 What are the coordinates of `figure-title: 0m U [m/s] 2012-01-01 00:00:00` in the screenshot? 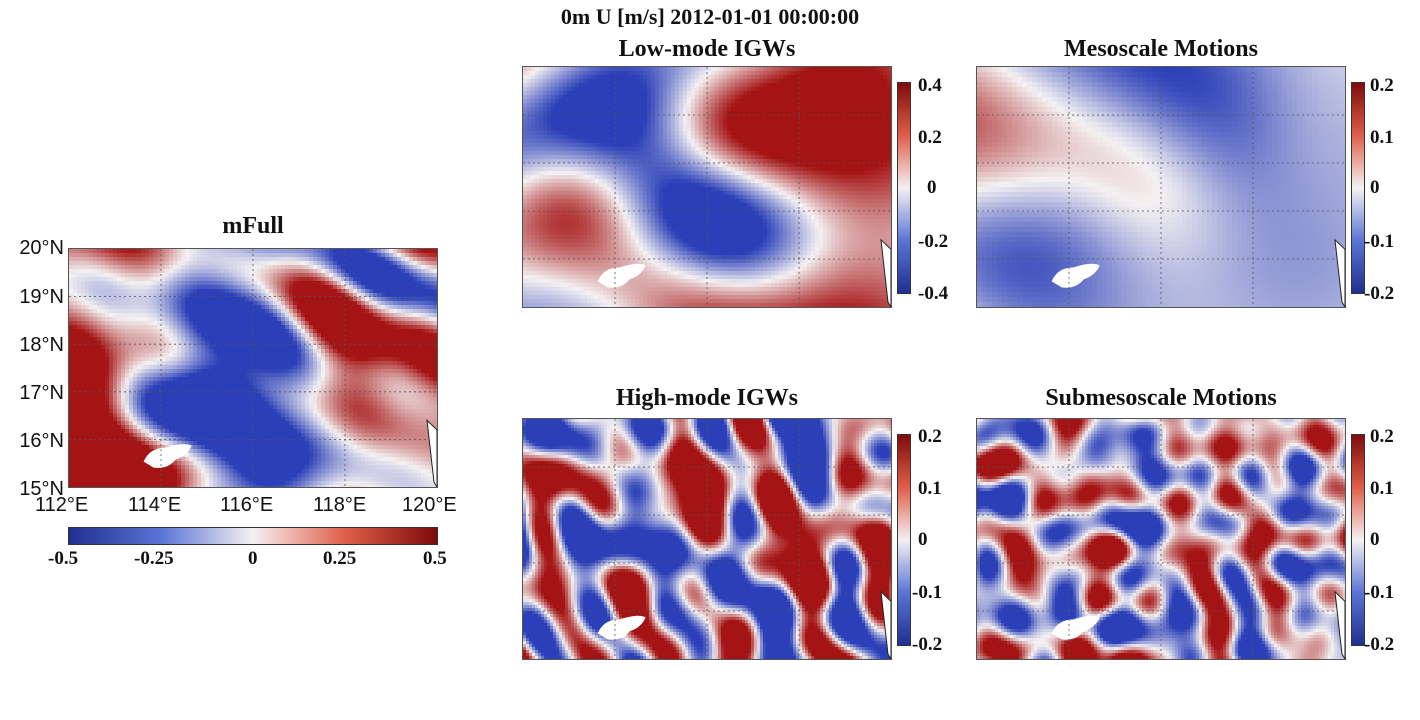 It's located at (710, 17).